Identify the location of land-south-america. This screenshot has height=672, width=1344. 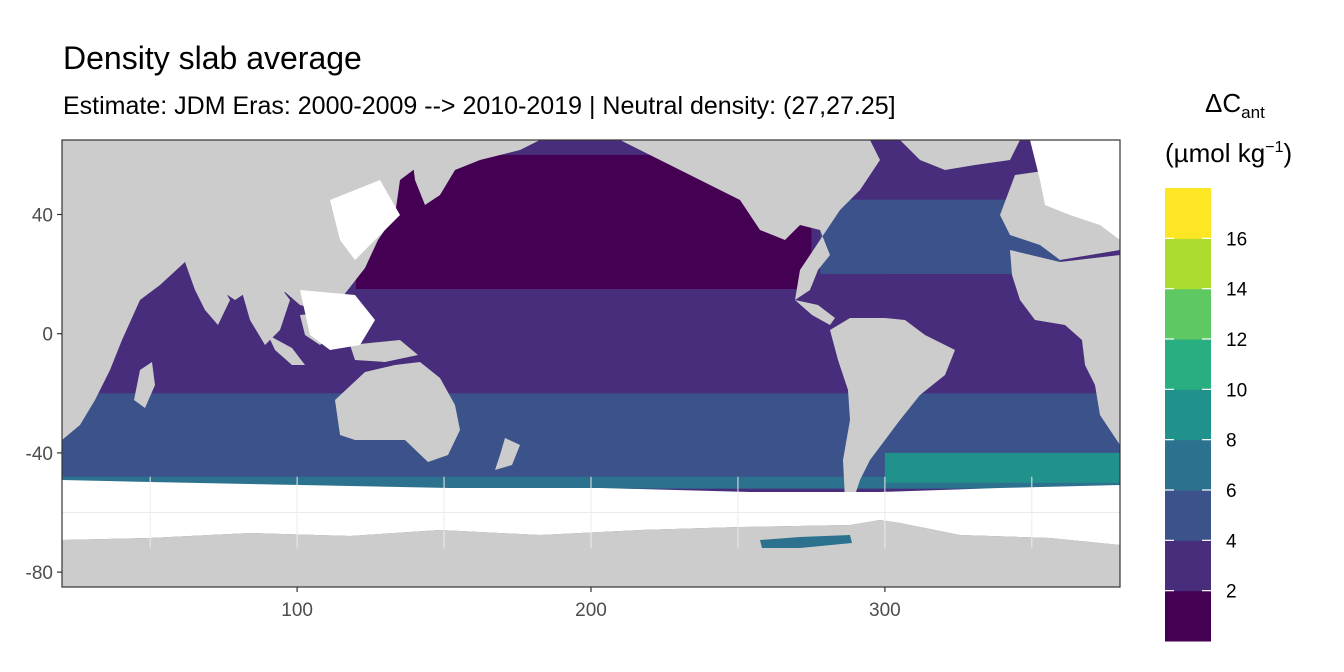
(892, 409).